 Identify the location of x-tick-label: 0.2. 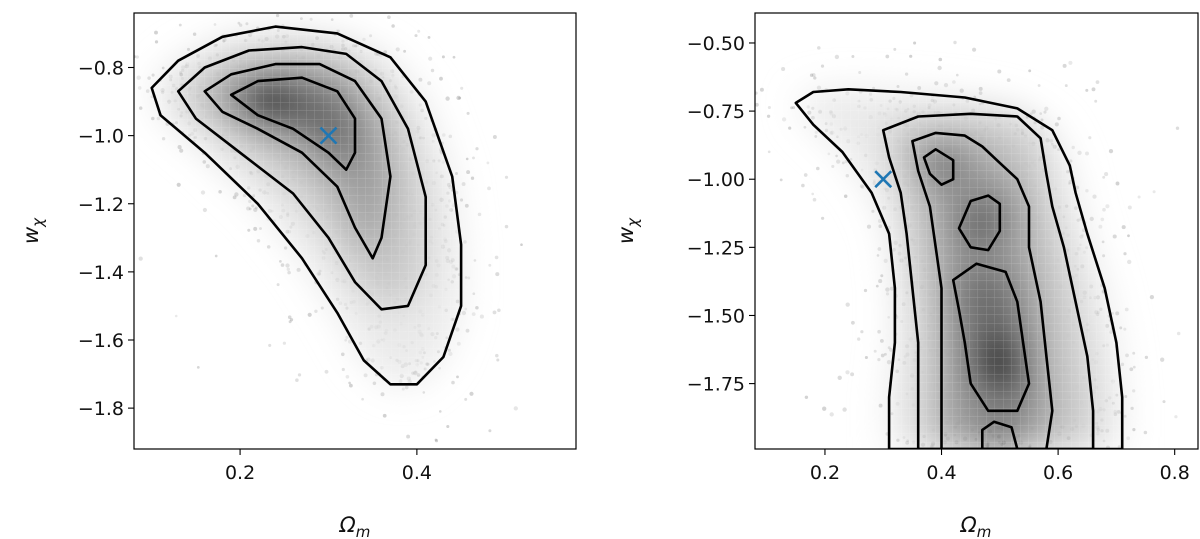
(240, 473).